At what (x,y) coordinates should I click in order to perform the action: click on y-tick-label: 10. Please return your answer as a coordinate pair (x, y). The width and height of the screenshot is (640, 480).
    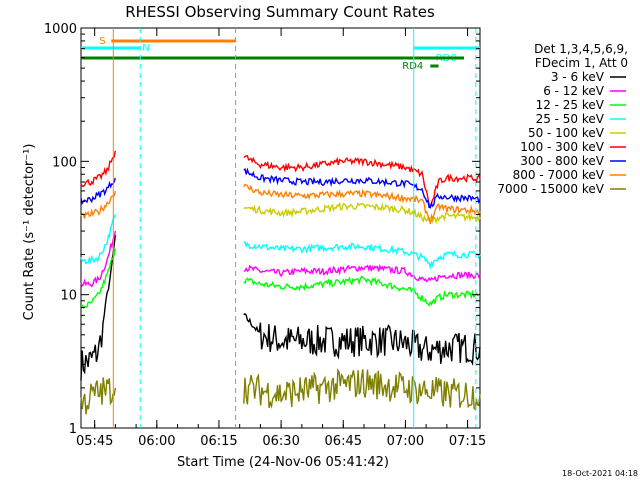
    Looking at the image, I should click on (68, 296).